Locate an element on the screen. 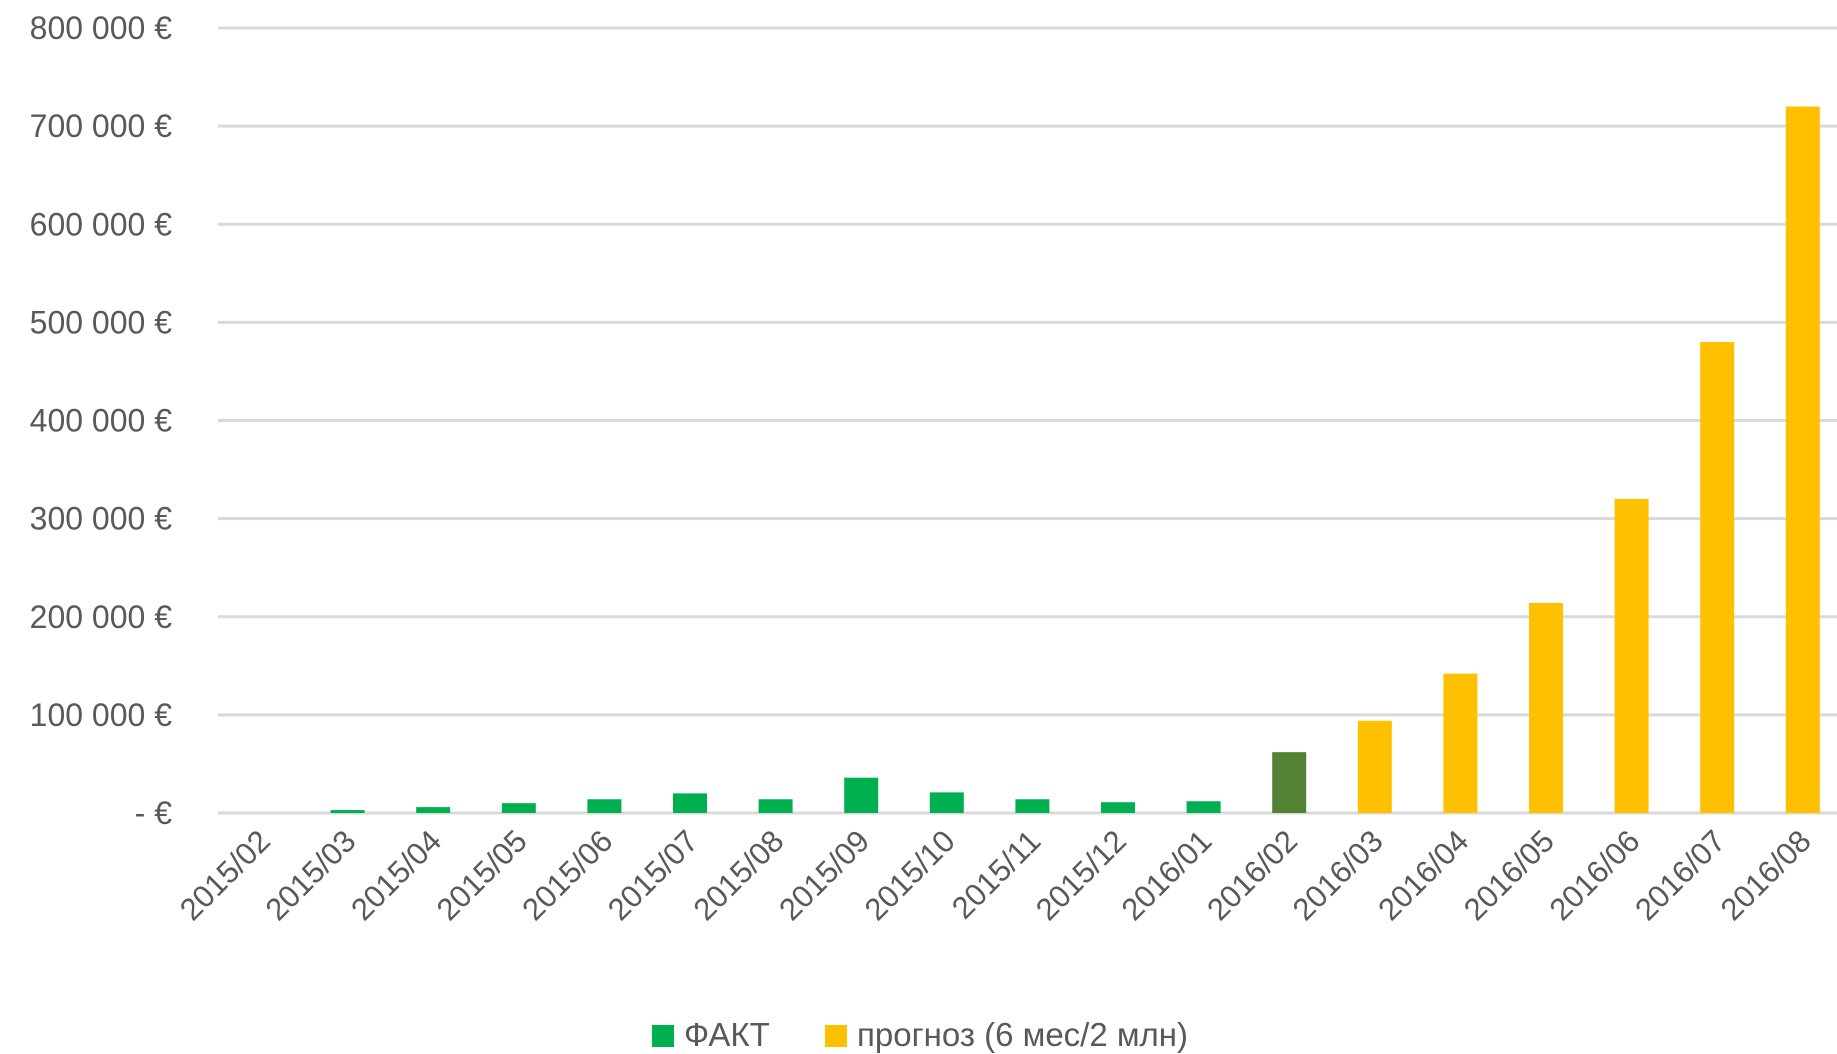 The image size is (1837, 1054). x-tick-label: 2015/09 is located at coordinates (824, 875).